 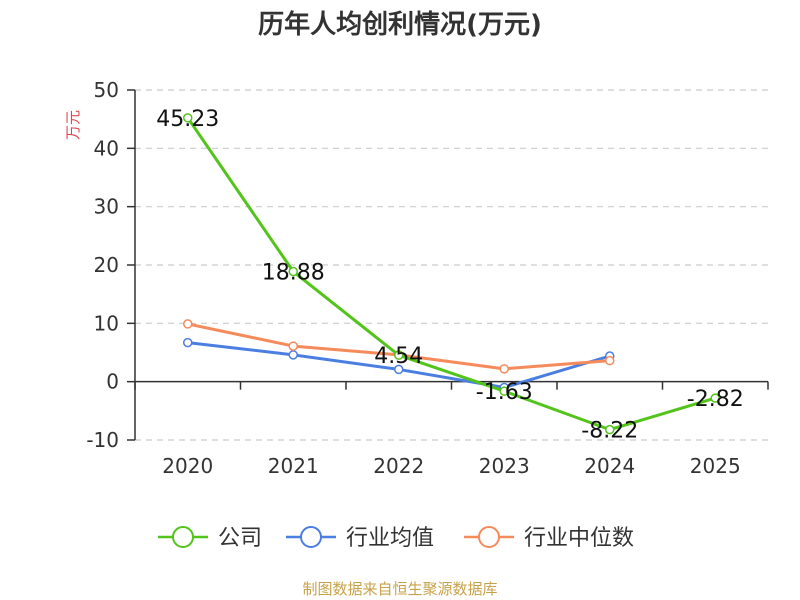 What do you see at coordinates (187, 466) in the screenshot?
I see `x-tick-label: 2020` at bounding box center [187, 466].